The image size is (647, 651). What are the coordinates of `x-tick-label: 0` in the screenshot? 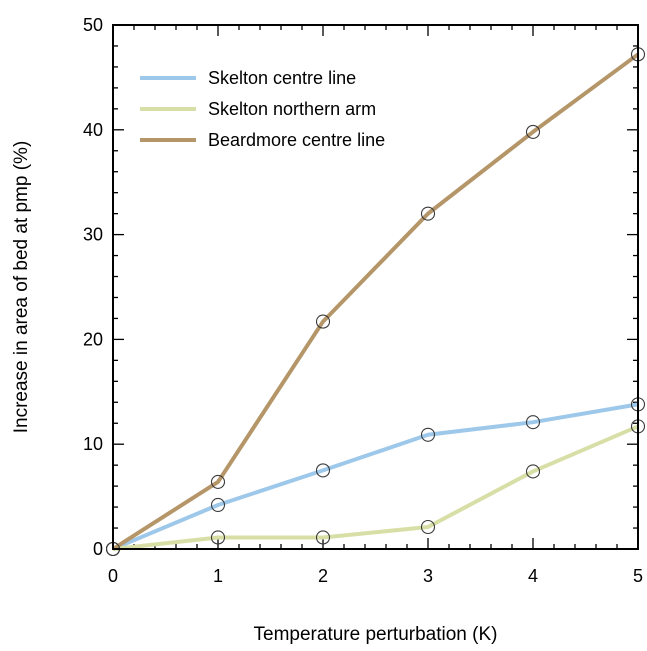 It's located at (113, 576).